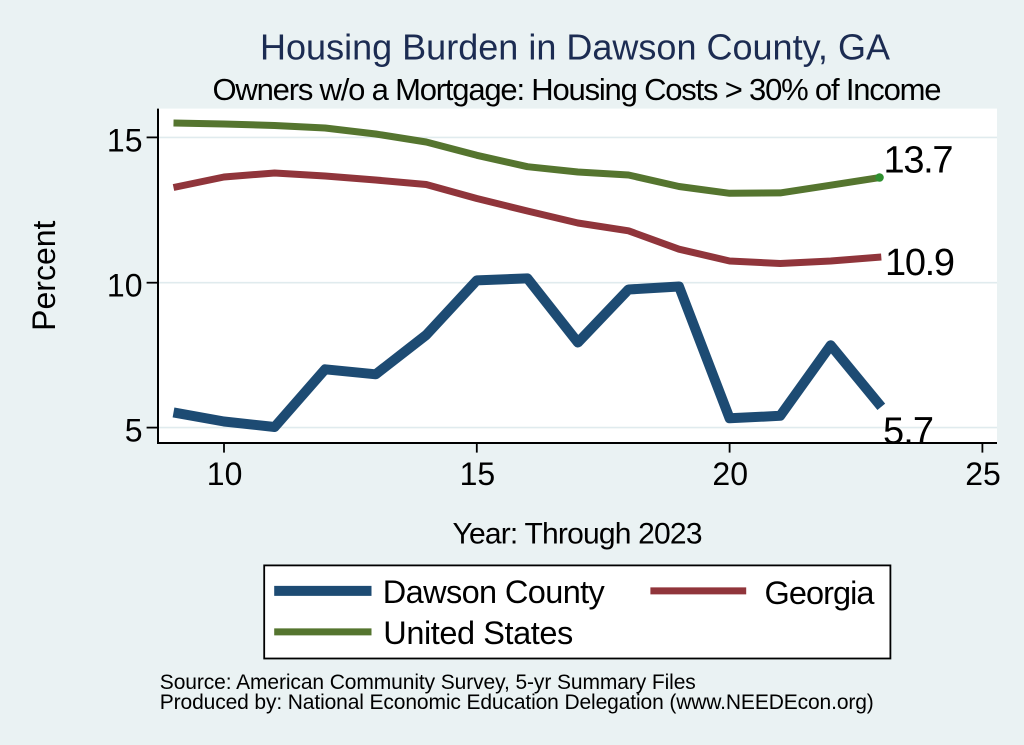 The width and height of the screenshot is (1024, 745). I want to click on svg-text: Year: Through 2023, so click(578, 533).